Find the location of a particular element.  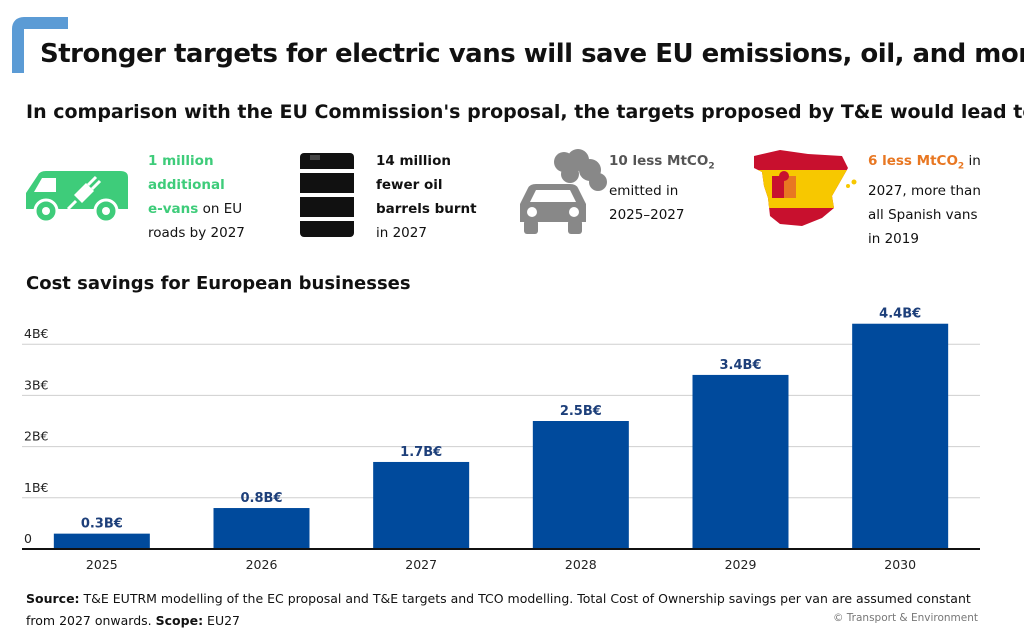

data-label: 0.8B€ is located at coordinates (262, 498).